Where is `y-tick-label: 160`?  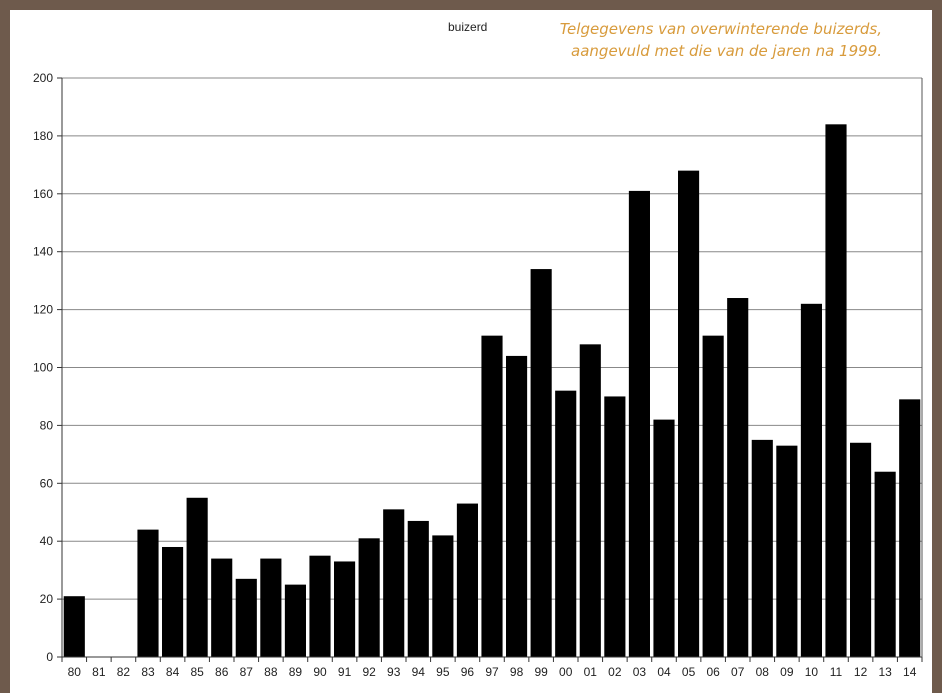 y-tick-label: 160 is located at coordinates (43, 194).